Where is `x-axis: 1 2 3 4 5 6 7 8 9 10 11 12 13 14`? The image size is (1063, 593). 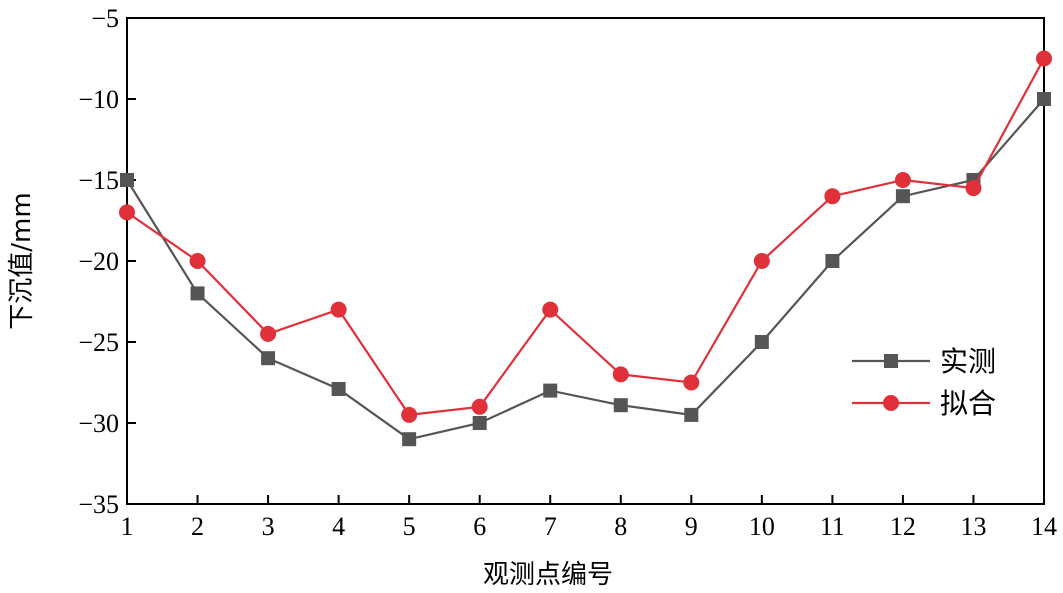 x-axis: 1 2 3 4 5 6 7 8 9 10 11 12 13 14 is located at coordinates (589, 518).